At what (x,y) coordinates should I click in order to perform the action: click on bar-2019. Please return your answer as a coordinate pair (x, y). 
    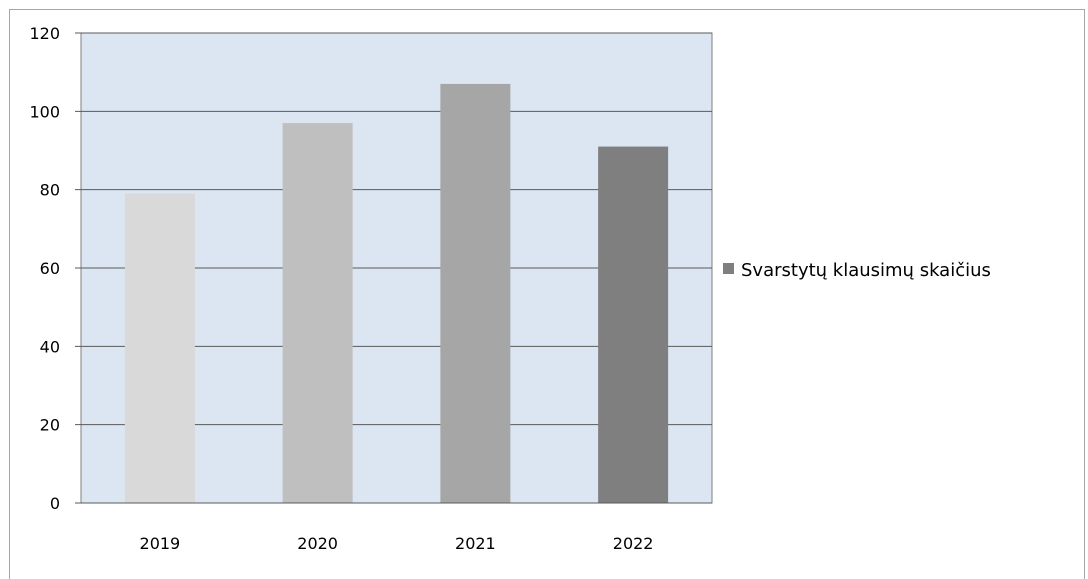
    Looking at the image, I should click on (159, 348).